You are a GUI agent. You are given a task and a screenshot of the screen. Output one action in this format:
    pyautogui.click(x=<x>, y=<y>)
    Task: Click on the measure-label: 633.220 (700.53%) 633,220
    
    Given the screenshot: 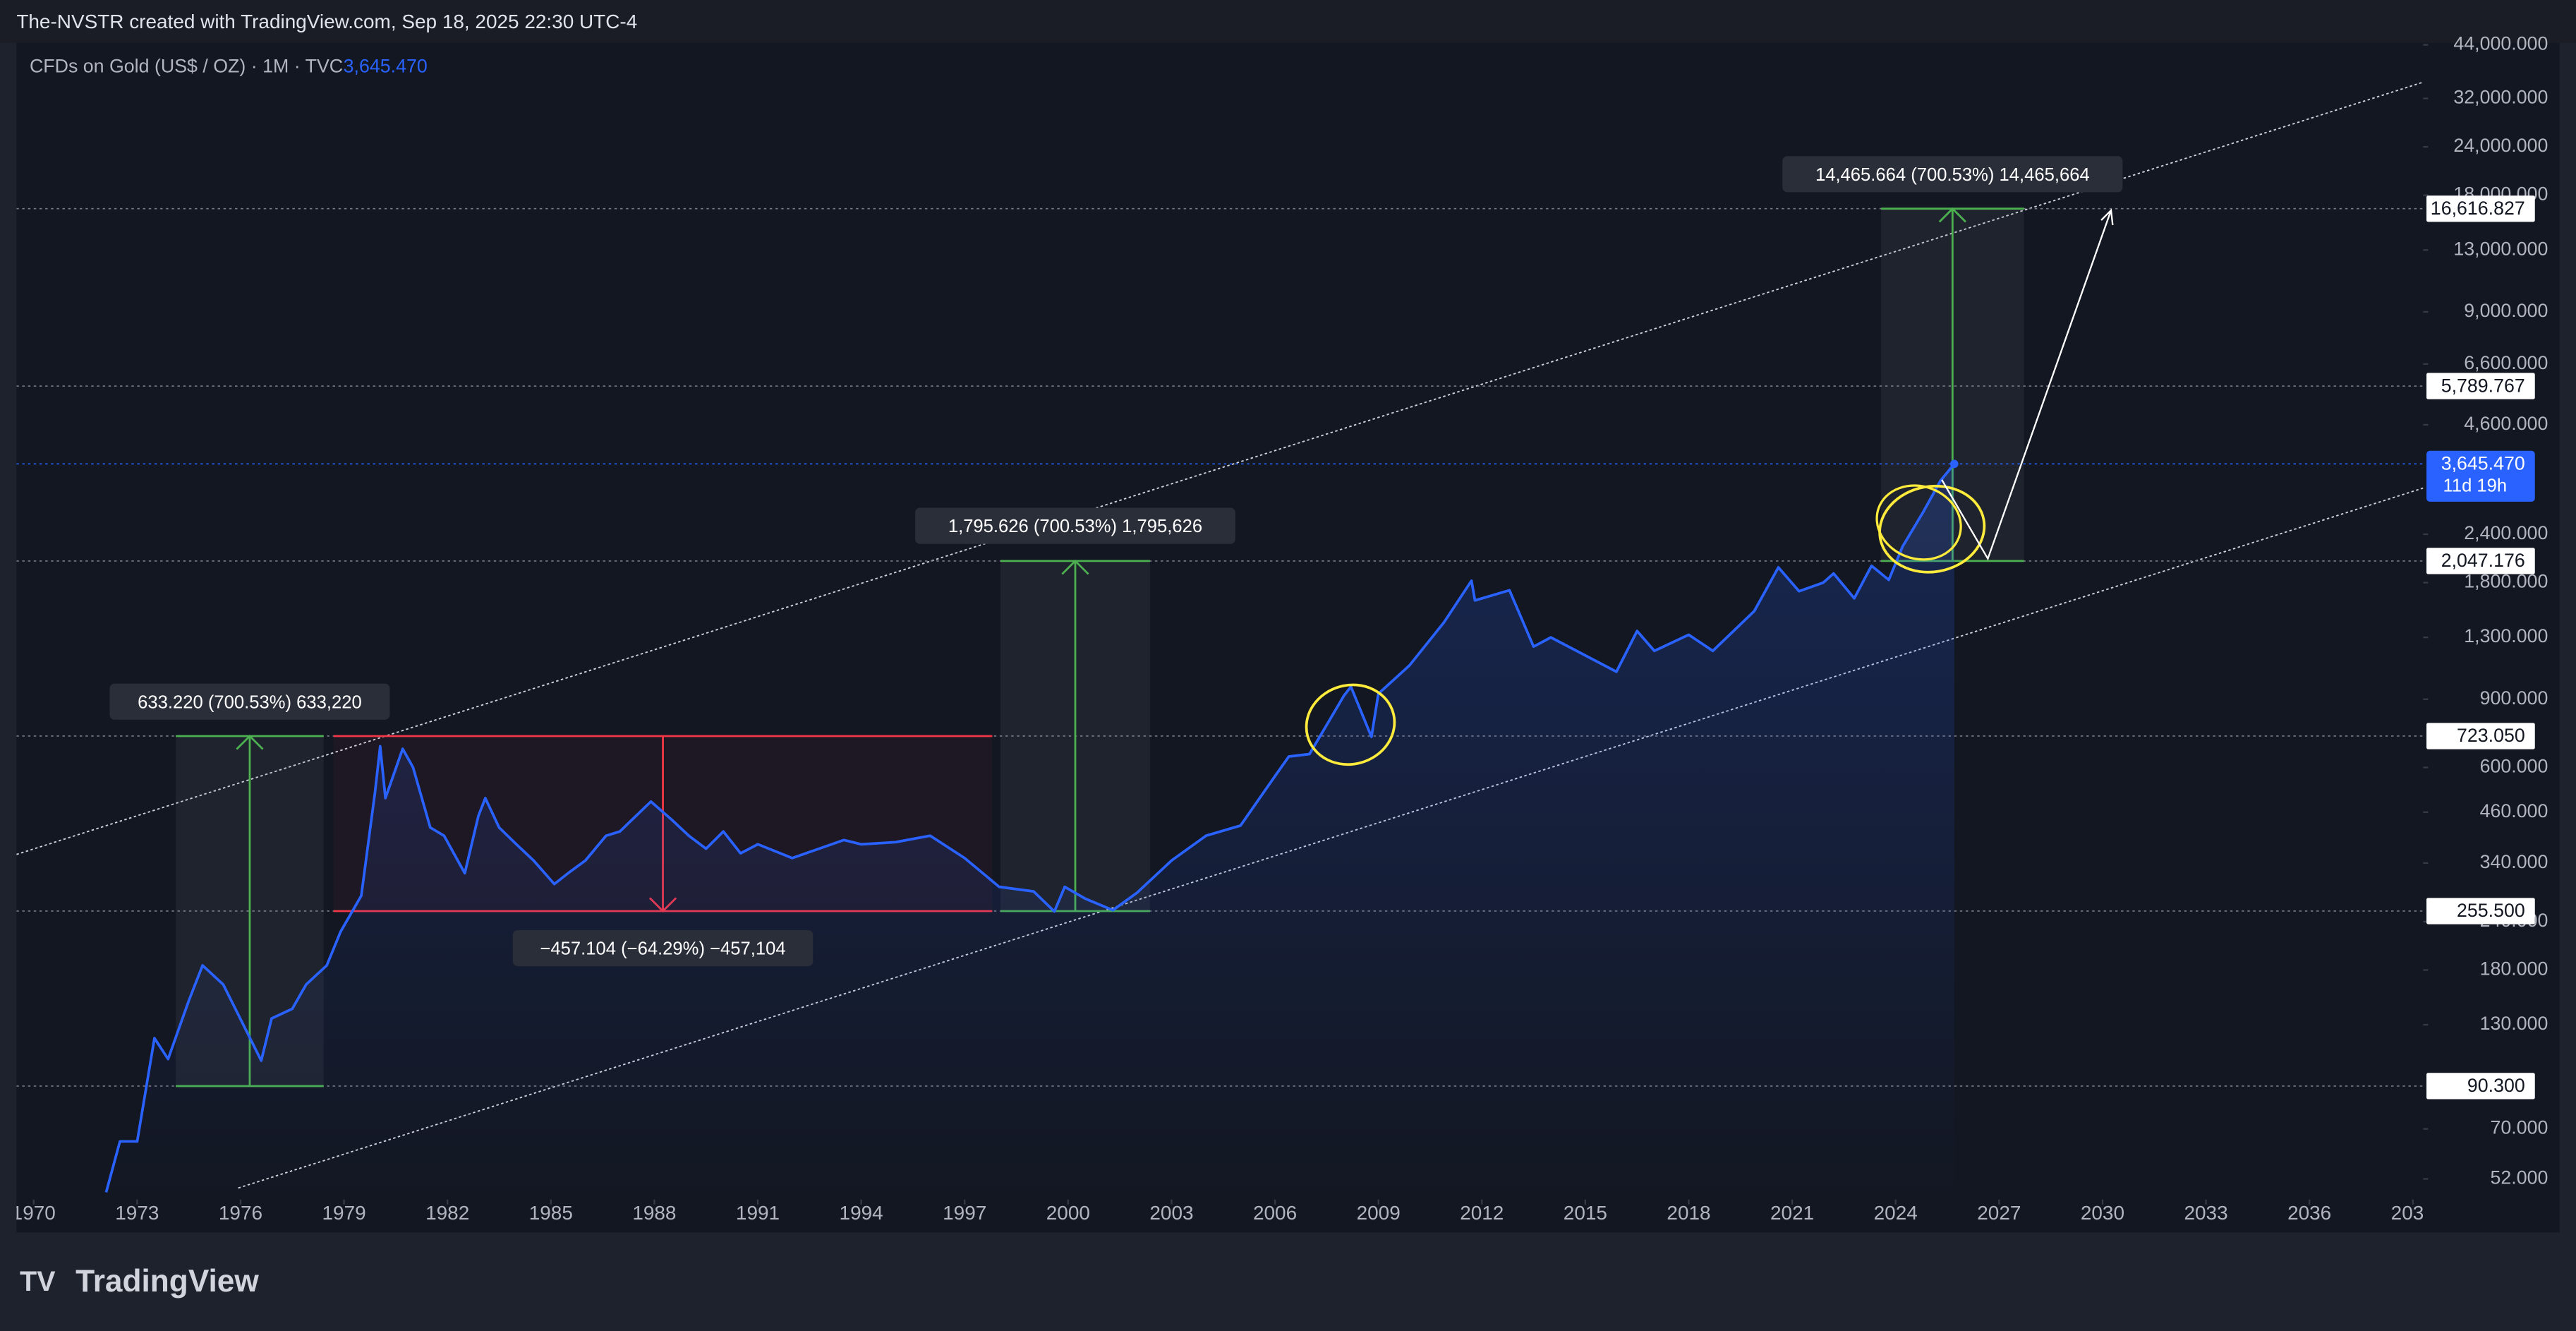 What is the action you would take?
    pyautogui.click(x=250, y=702)
    